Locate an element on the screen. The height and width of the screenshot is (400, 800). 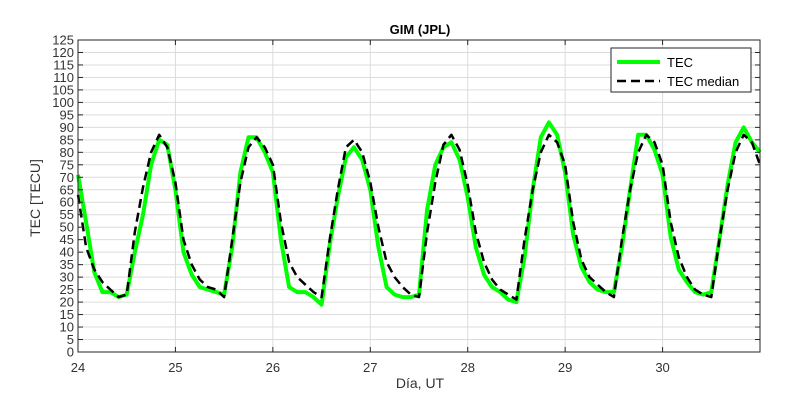
legend-label-tec-median: TEC median is located at coordinates (703, 81).